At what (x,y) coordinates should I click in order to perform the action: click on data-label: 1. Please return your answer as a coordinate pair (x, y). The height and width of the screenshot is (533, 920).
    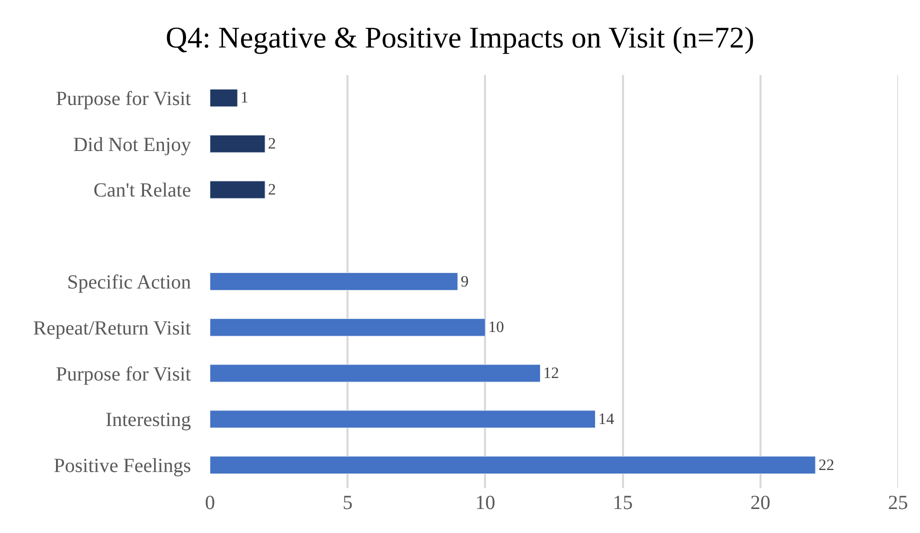
    Looking at the image, I should click on (244, 98).